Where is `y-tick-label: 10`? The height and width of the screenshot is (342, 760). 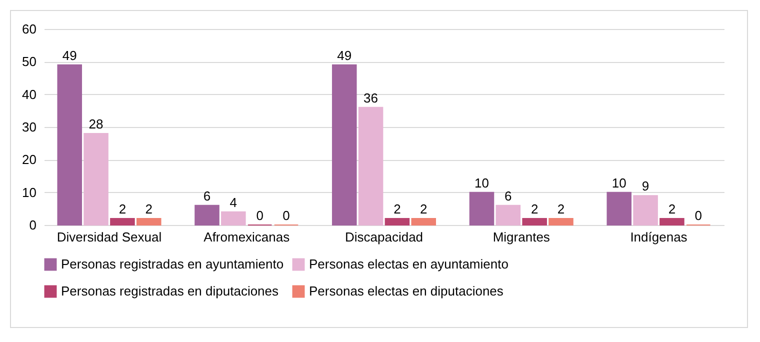 y-tick-label: 10 is located at coordinates (29, 192).